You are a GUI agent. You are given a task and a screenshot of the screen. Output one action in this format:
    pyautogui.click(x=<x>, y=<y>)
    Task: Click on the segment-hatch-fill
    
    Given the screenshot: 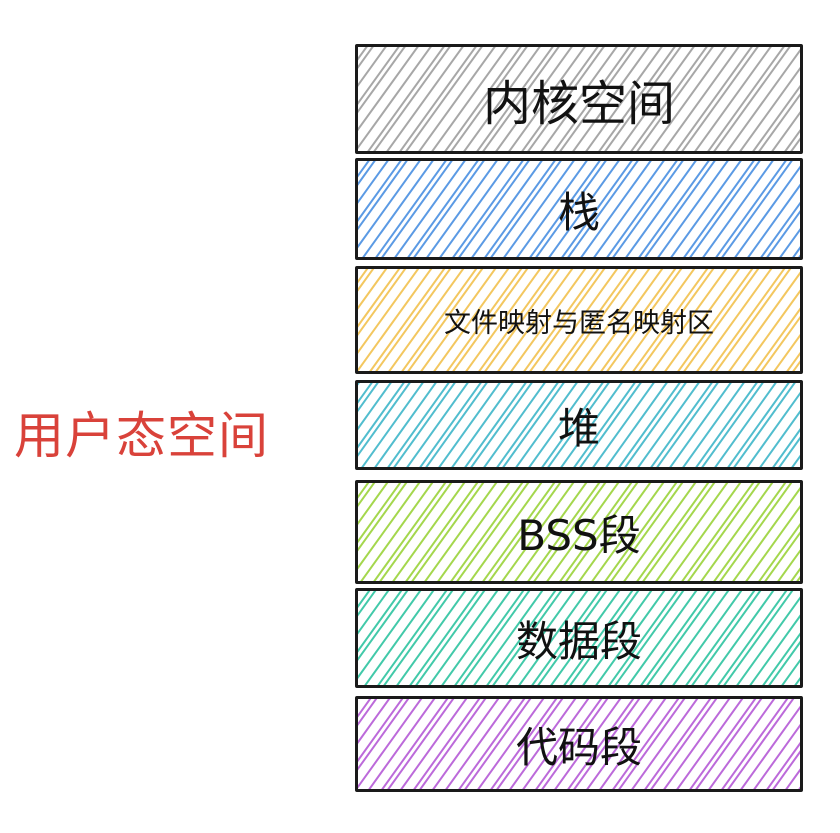 What is the action you would take?
    pyautogui.click(x=579, y=320)
    